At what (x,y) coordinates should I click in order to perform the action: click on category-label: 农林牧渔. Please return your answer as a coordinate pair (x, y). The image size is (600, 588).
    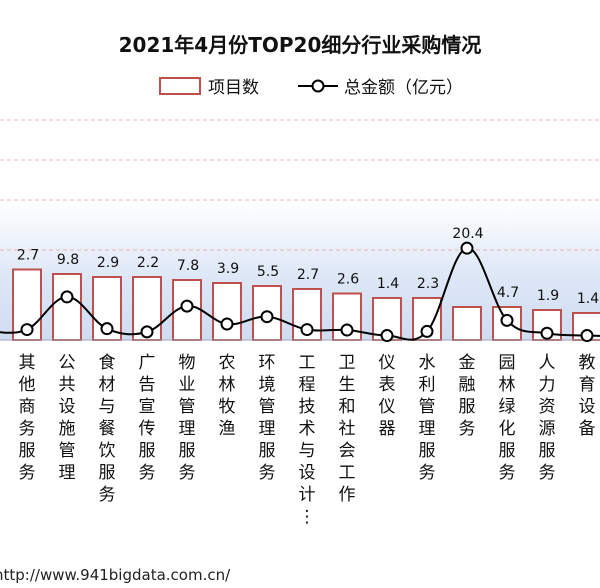
    Looking at the image, I should click on (227, 396).